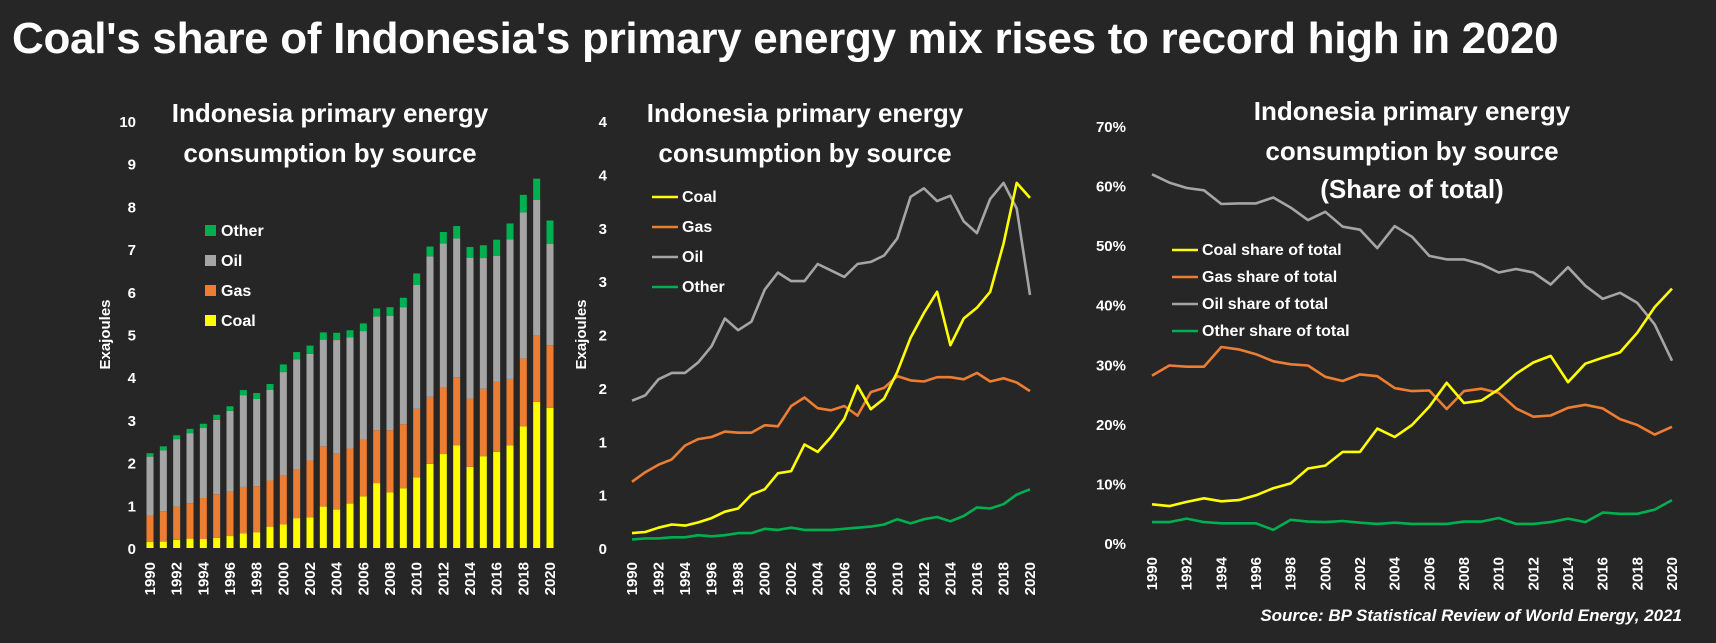 Image resolution: width=1716 pixels, height=643 pixels. I want to click on bar-coal-2009, so click(403, 518).